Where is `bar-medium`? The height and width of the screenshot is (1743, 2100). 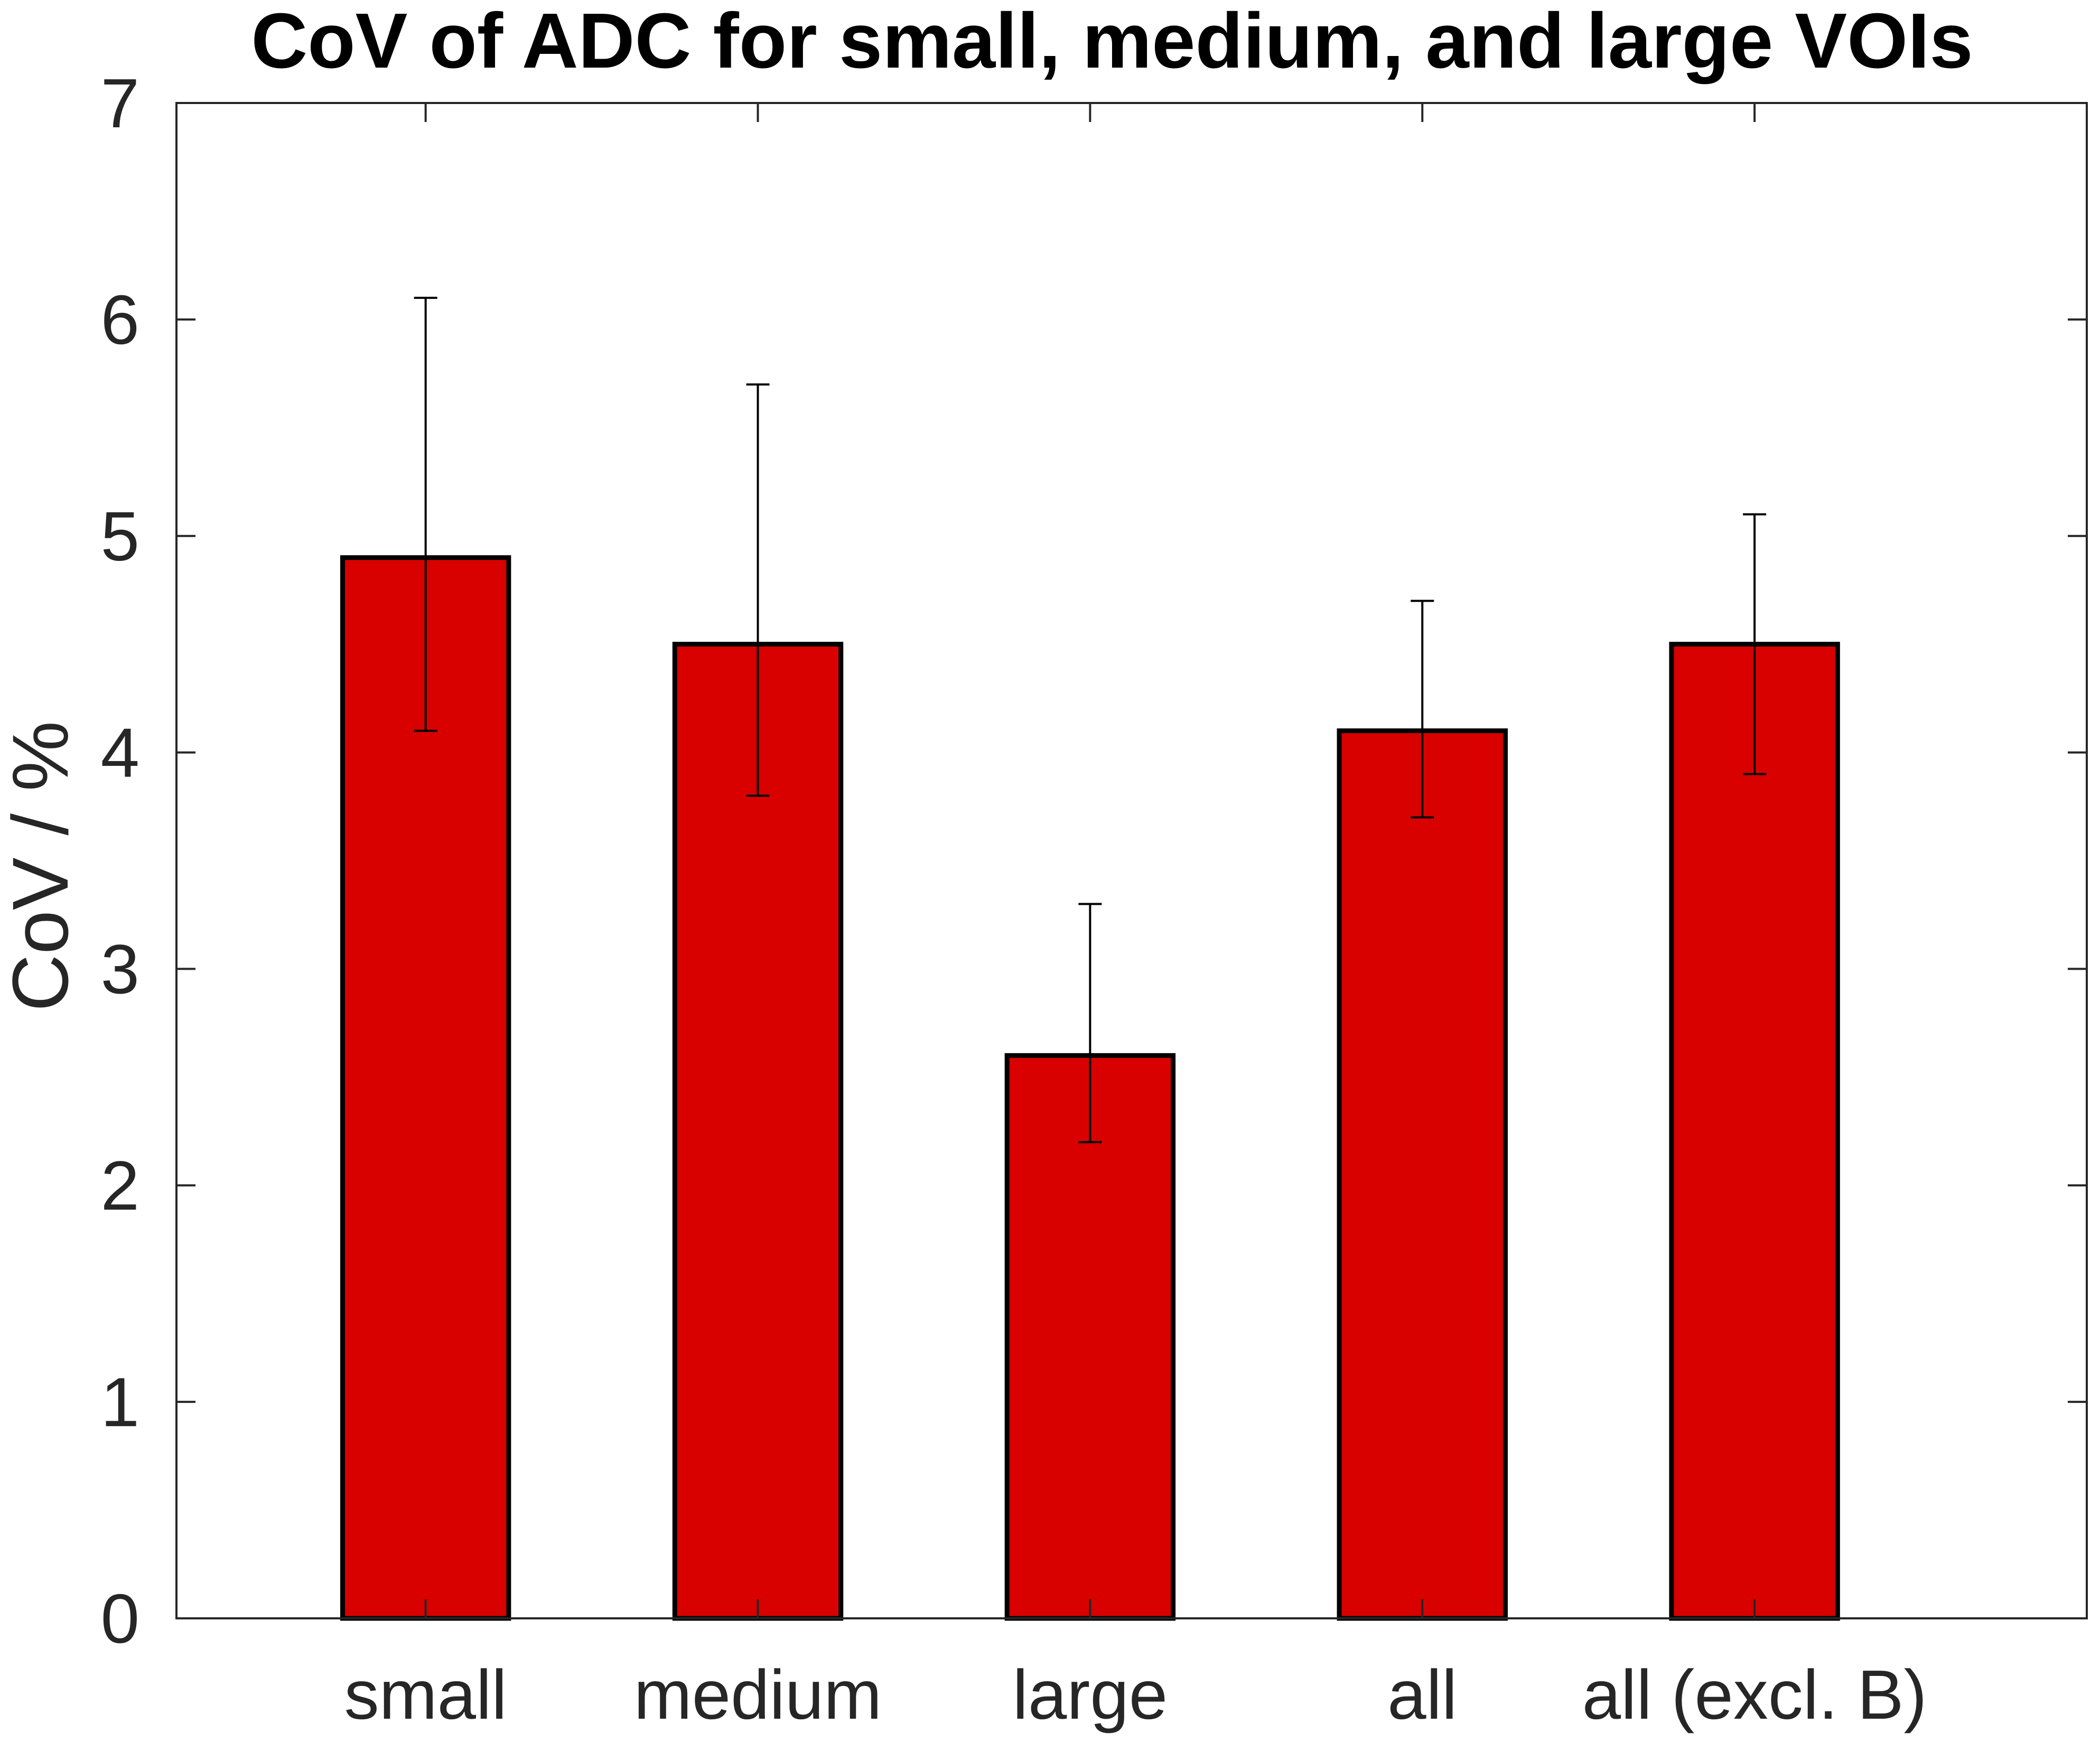
bar-medium is located at coordinates (758, 1131).